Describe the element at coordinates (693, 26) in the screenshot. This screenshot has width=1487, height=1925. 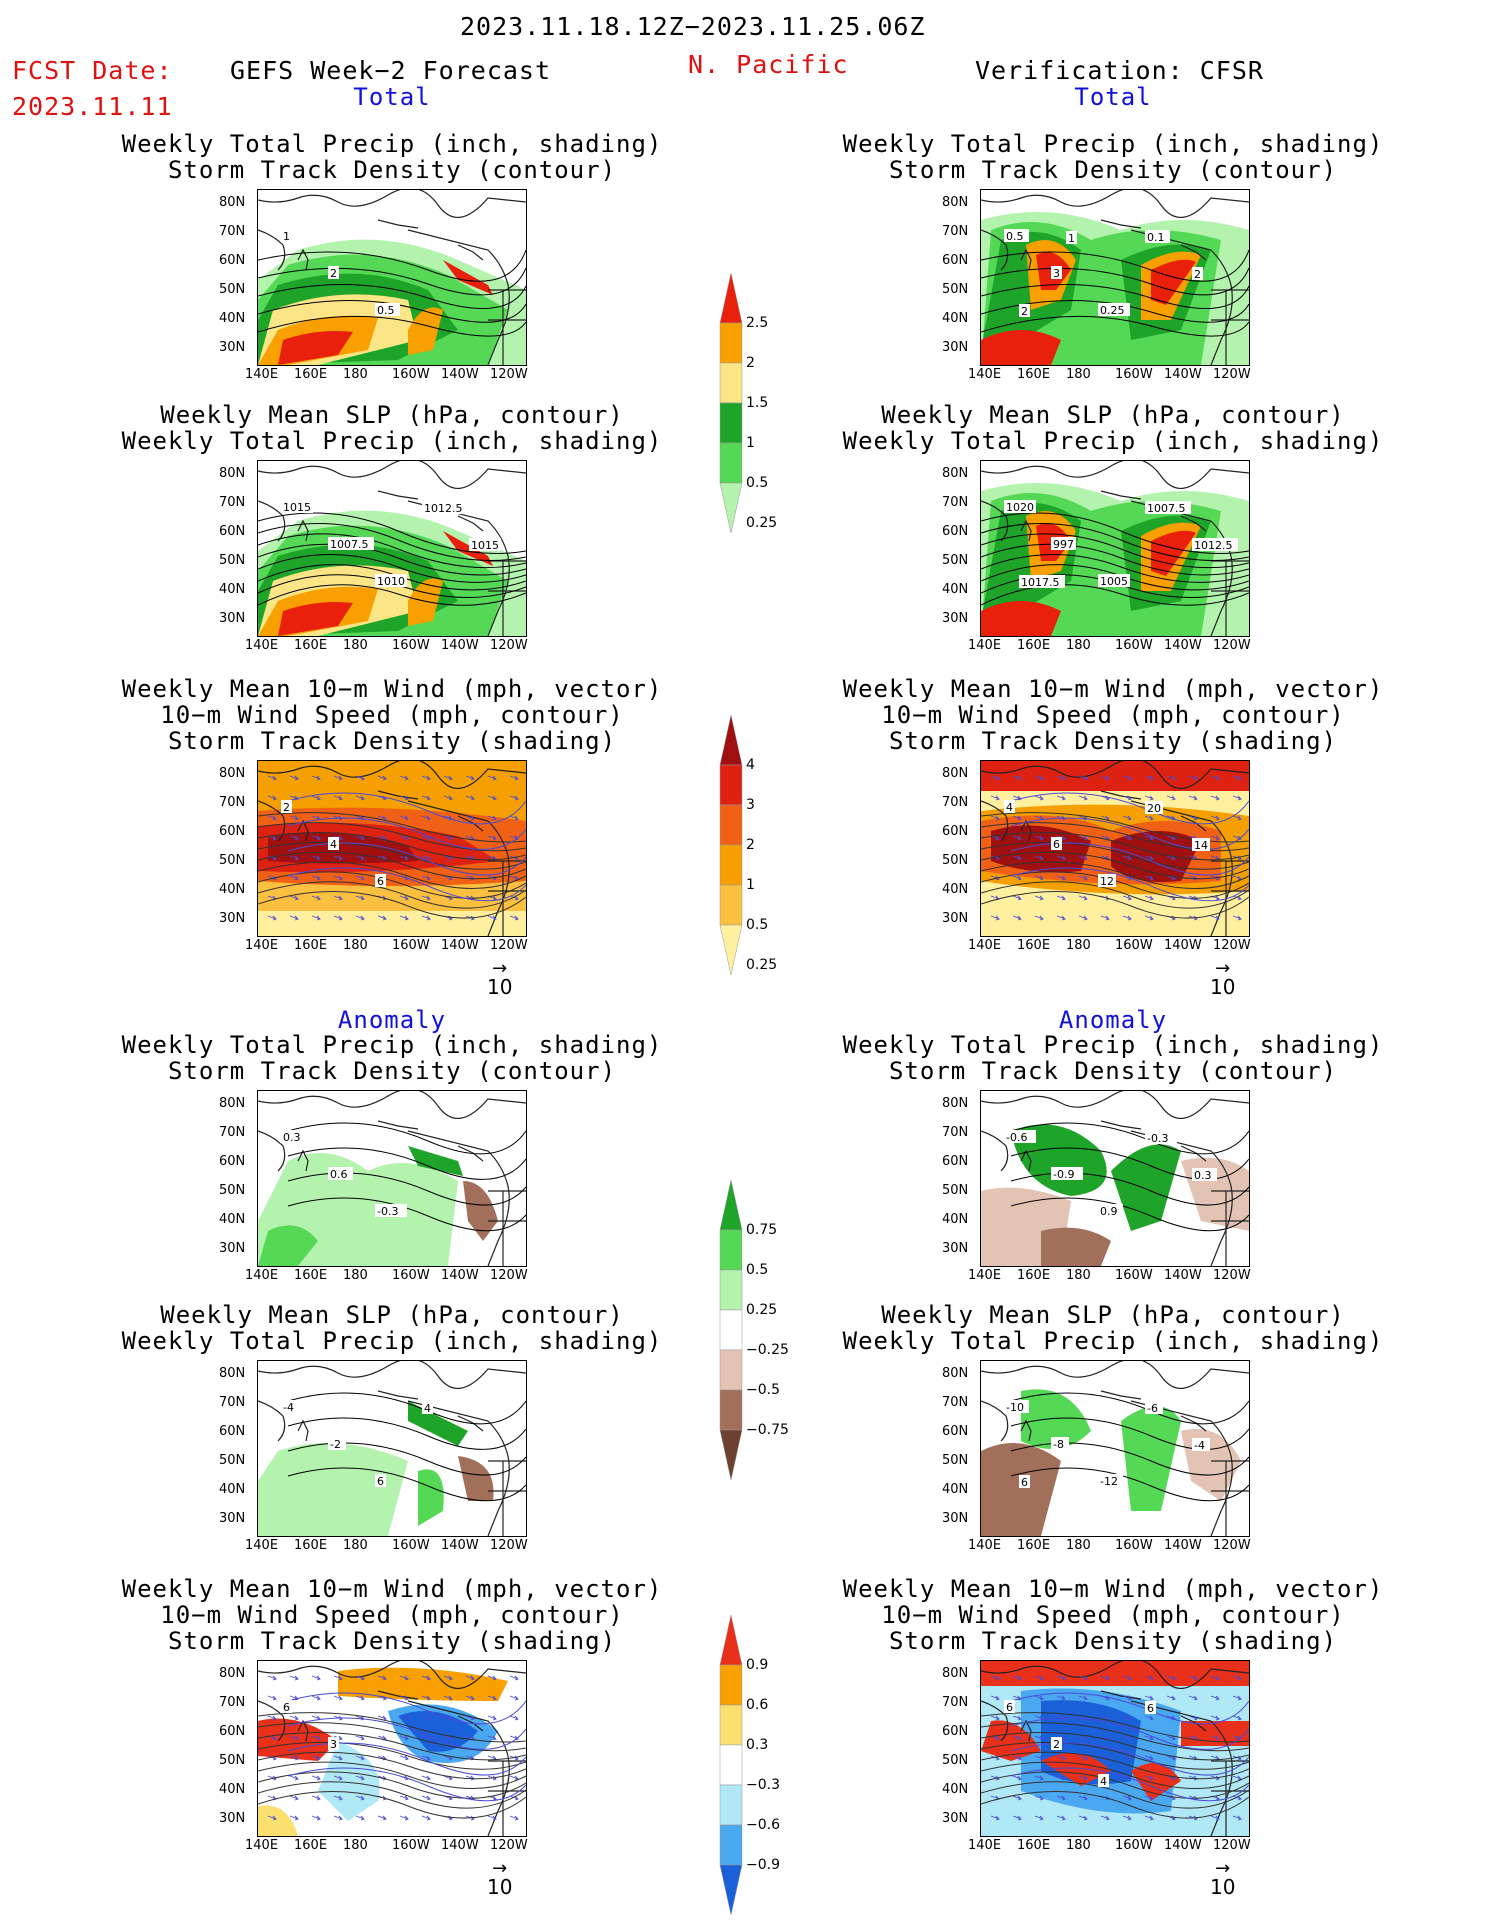
I see `forecast-period: 2023.11.18.12Z−2023.11.25.06Z` at that location.